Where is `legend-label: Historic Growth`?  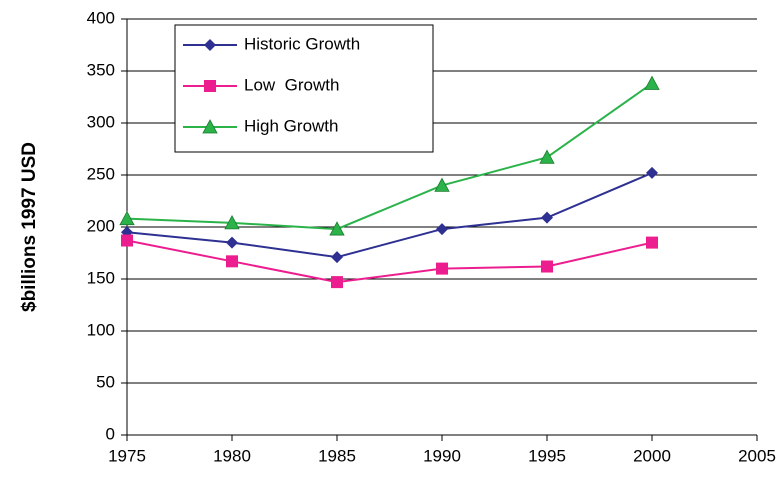
legend-label: Historic Growth is located at coordinates (302, 43).